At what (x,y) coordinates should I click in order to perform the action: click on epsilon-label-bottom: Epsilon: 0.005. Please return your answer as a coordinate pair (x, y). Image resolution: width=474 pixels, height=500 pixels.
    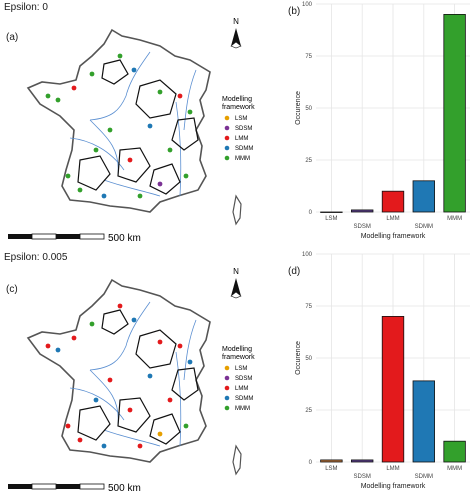
    Looking at the image, I should click on (36, 257).